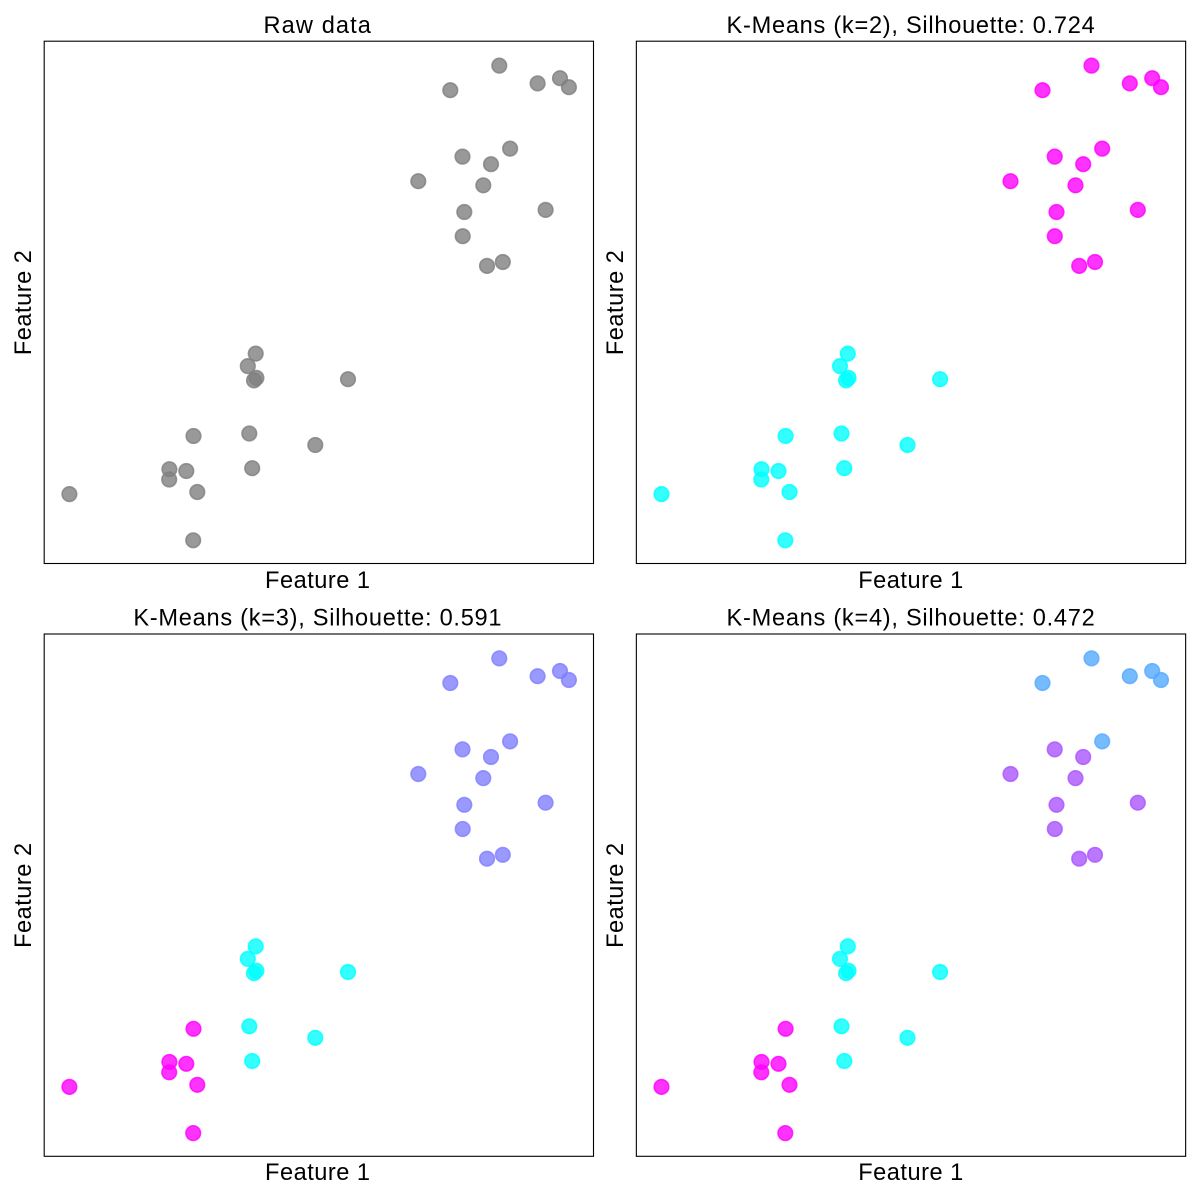 The image size is (1200, 1200). I want to click on svg-text:K-Means (k=3), Silhouette: 0.5: K-Means (k=3), Silhouette: 0.591, so click(317, 619).